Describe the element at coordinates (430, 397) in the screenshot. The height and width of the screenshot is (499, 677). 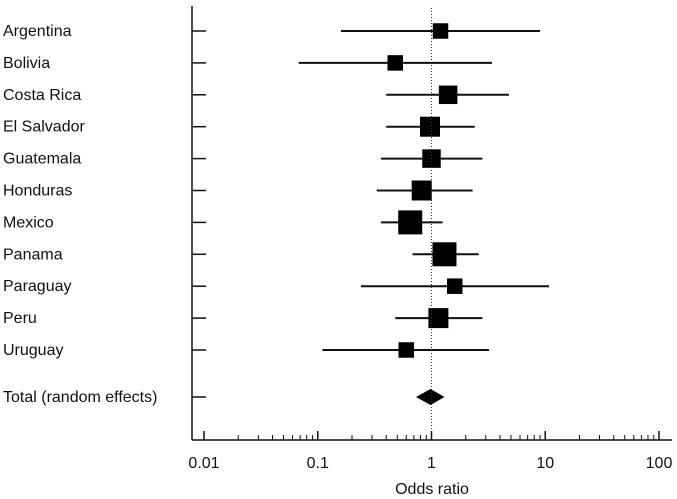
I see `pooled-estimate-diamond` at that location.